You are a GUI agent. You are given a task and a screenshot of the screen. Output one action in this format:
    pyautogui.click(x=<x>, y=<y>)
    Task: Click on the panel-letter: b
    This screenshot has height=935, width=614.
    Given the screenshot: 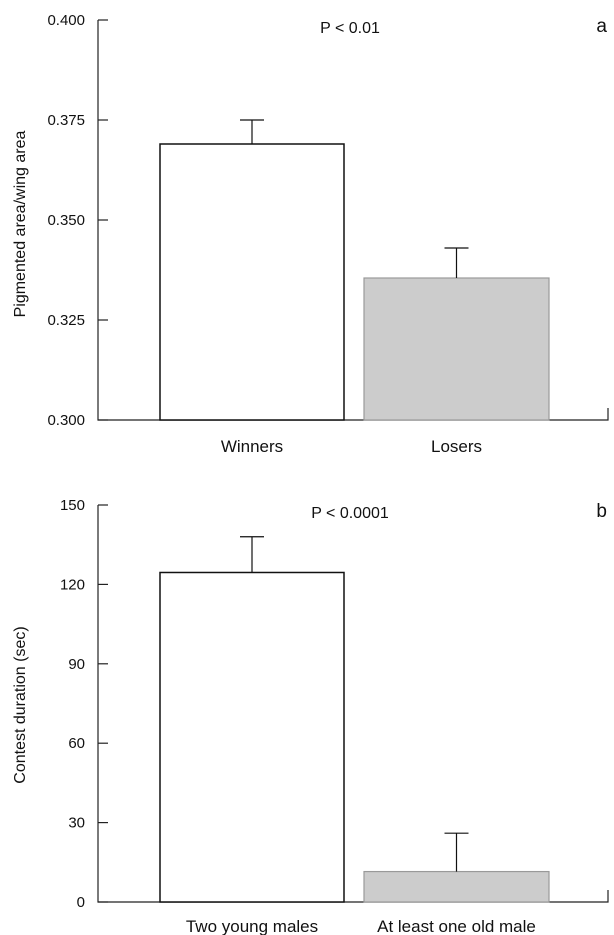 What is the action you would take?
    pyautogui.click(x=601, y=511)
    